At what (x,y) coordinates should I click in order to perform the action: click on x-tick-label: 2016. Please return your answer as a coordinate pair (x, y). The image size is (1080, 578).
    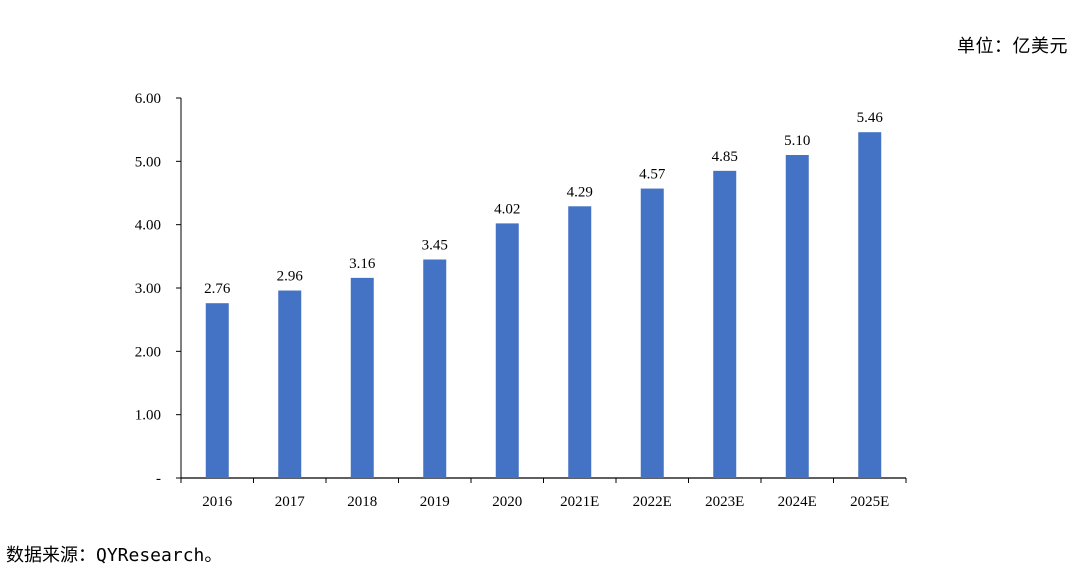
    Looking at the image, I should click on (217, 502).